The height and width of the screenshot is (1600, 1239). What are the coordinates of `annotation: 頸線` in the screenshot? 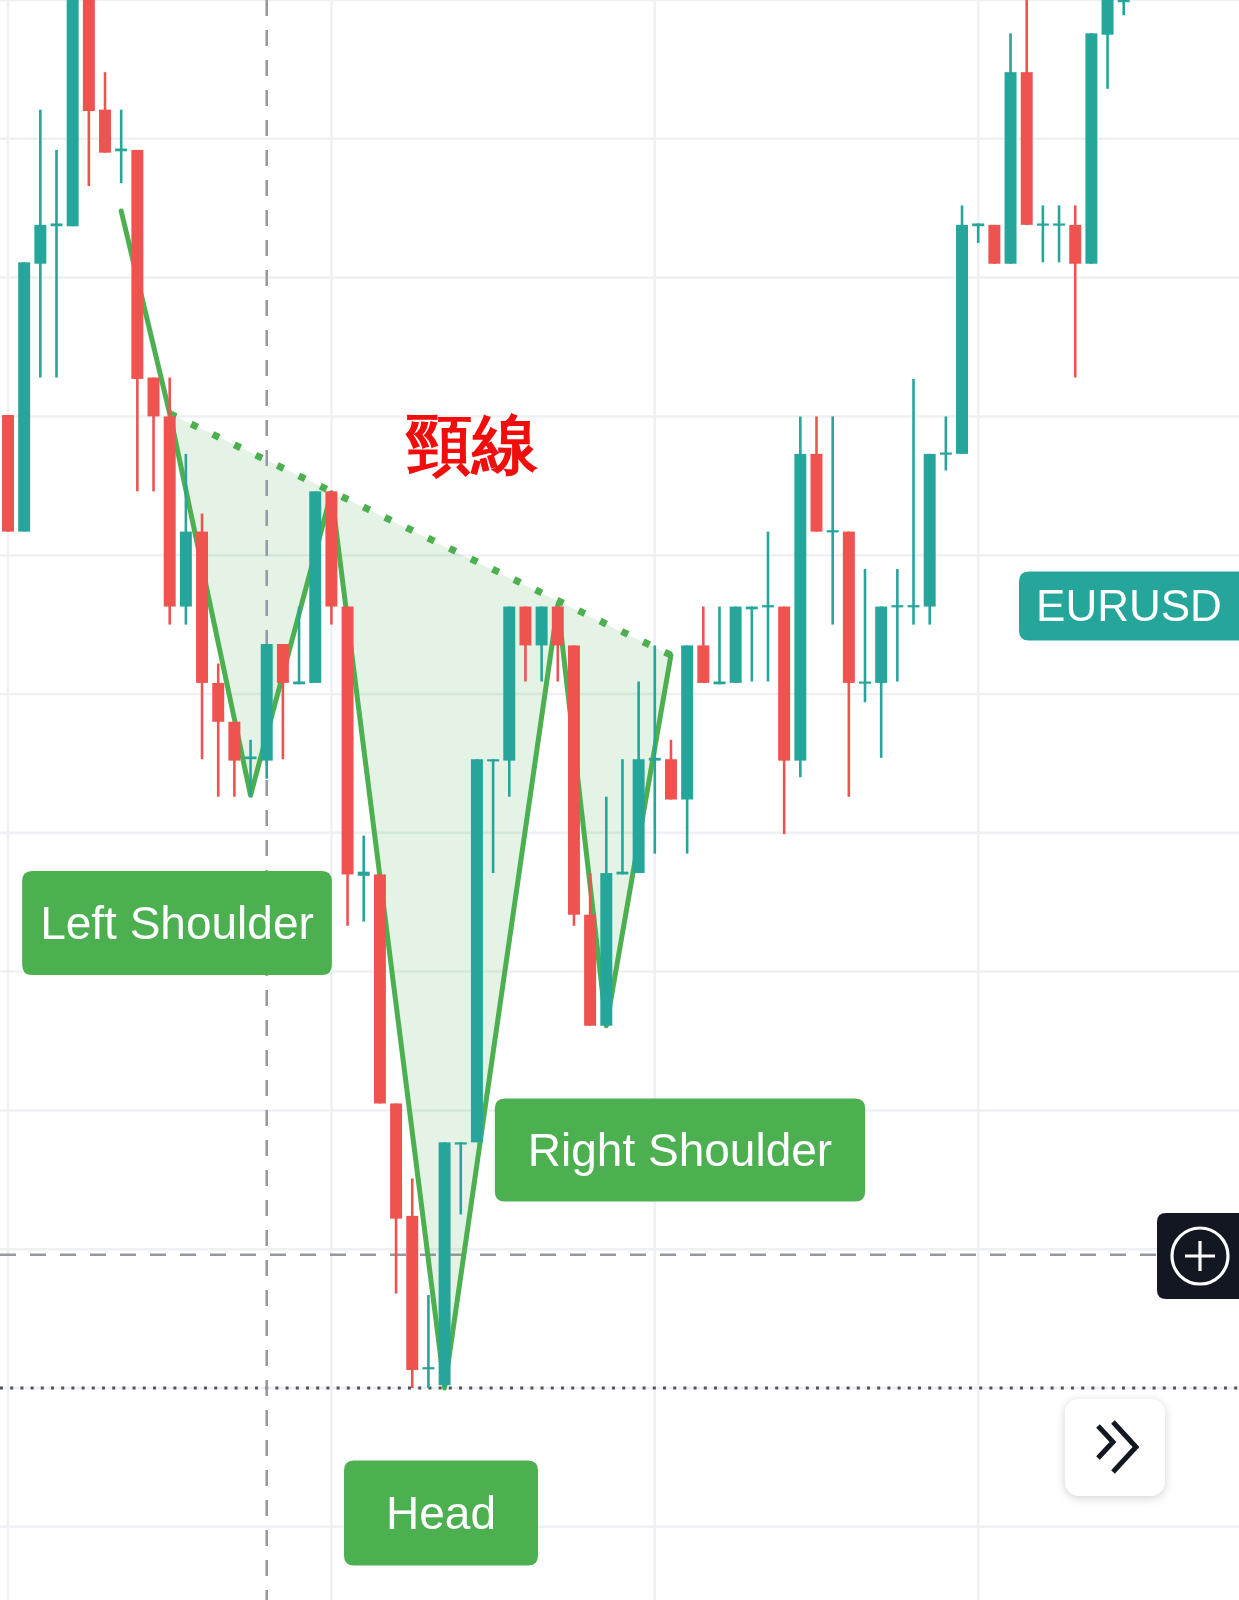 It's located at (472, 445).